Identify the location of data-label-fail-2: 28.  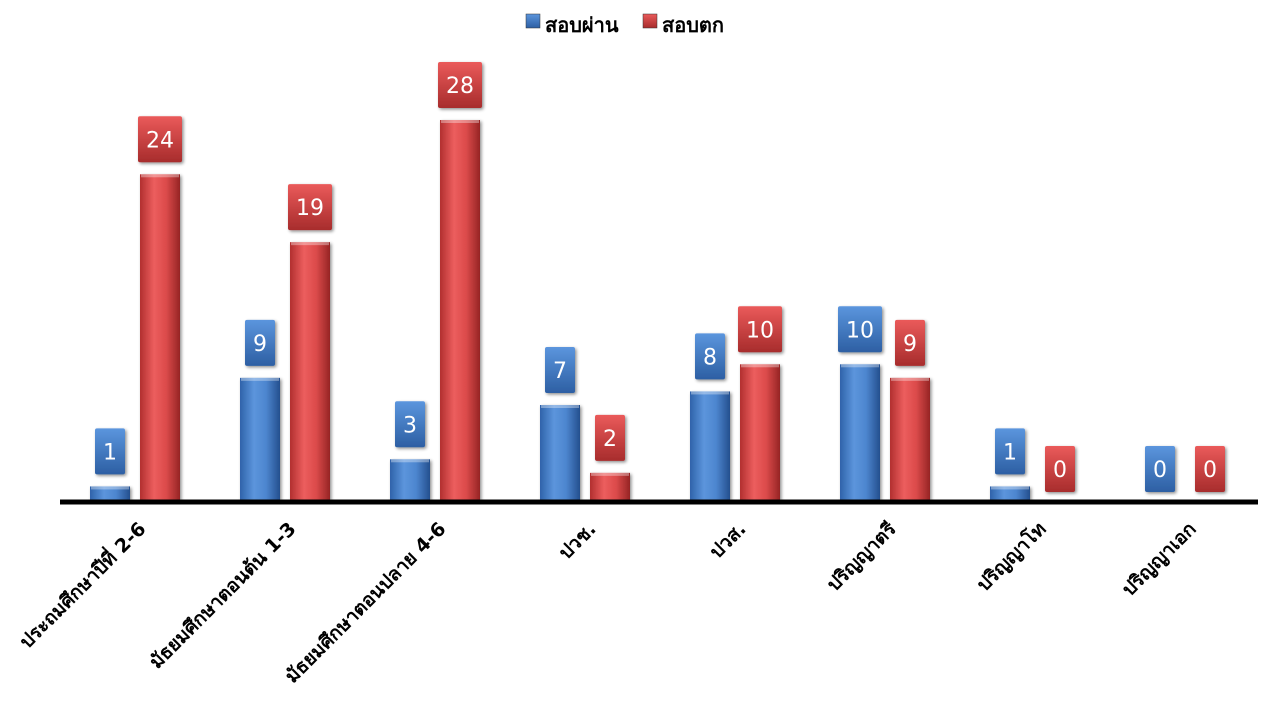
(460, 86).